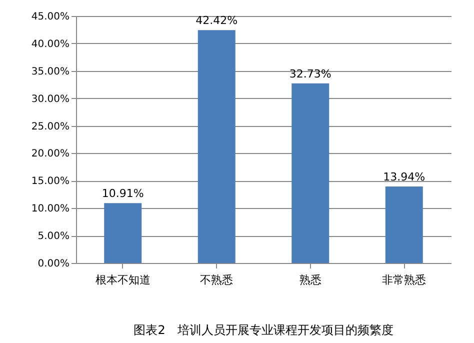  Describe the element at coordinates (50, 126) in the screenshot. I see `y-tick-label: 25.00%` at that location.